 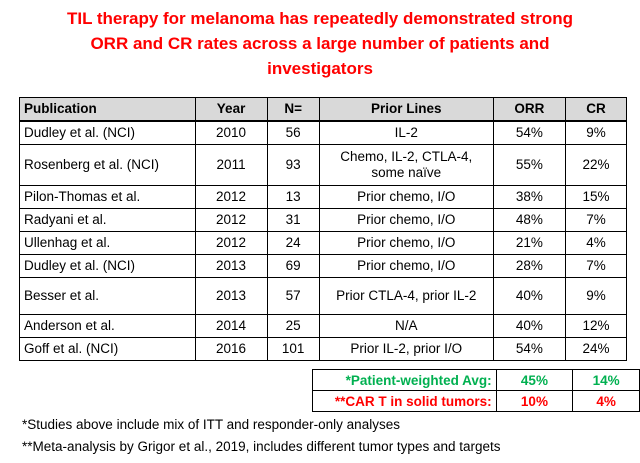 What do you see at coordinates (404, 401) in the screenshot?
I see `car-t-label: **CAR T in solid tumors:` at bounding box center [404, 401].